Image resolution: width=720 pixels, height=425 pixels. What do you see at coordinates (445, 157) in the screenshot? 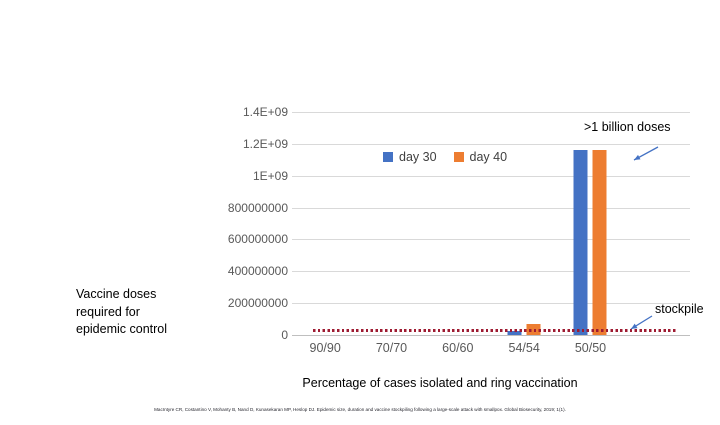
I see `chart-legend: day 30 day 40` at bounding box center [445, 157].